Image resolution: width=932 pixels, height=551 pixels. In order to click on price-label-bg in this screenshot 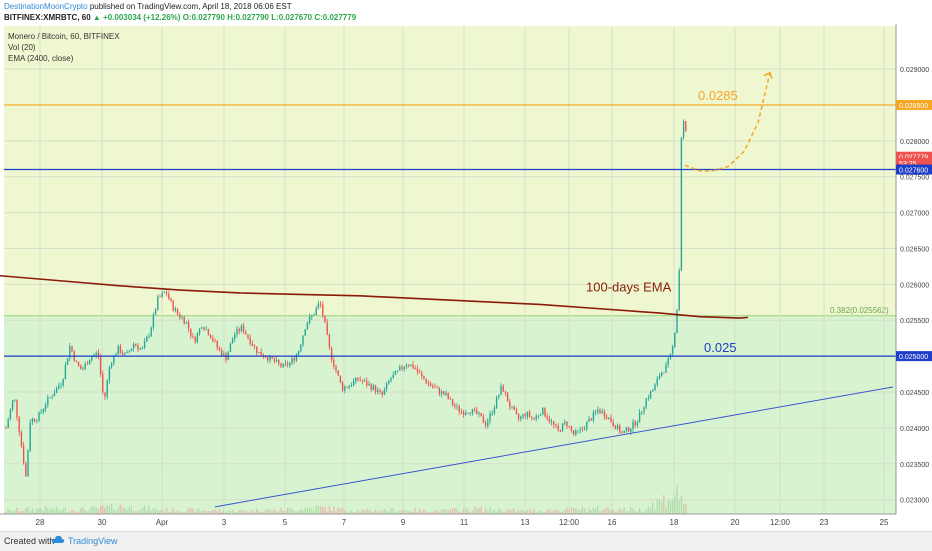, I will do `click(914, 356)`.